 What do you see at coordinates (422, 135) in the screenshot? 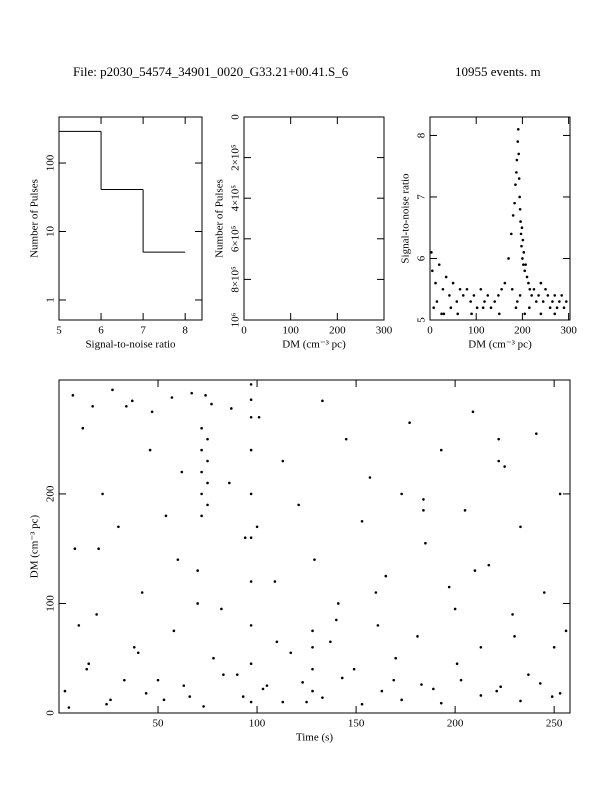
I see `y-tick-label: 8` at bounding box center [422, 135].